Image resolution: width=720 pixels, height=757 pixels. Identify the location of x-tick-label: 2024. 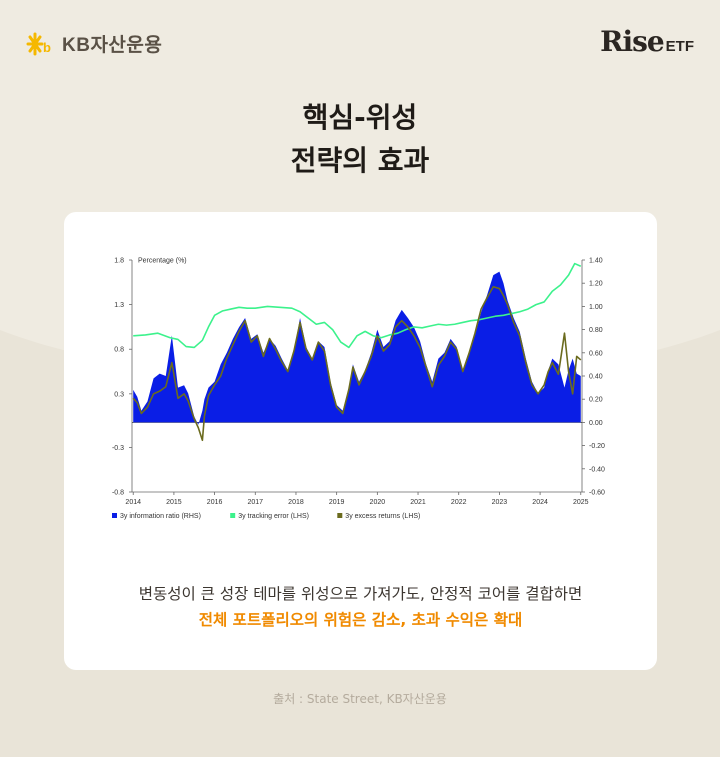
(540, 502).